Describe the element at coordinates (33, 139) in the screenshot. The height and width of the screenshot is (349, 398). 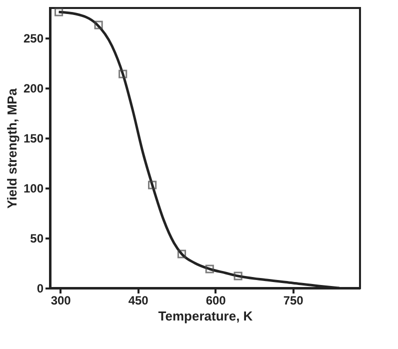
I see `y-tick-label: 150` at that location.